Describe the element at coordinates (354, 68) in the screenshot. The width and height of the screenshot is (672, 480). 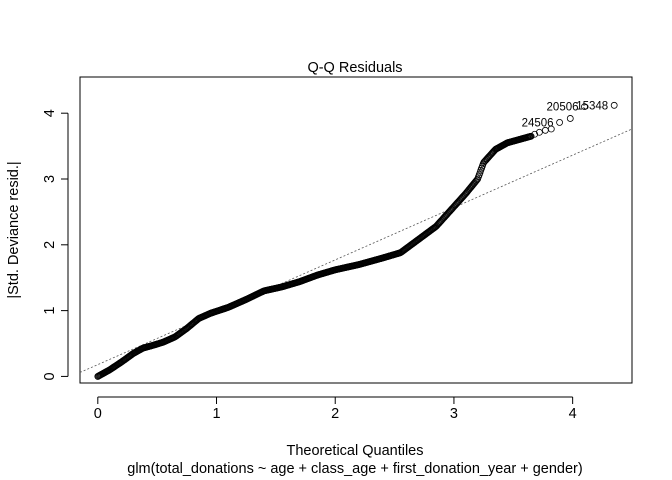
I see `chart-title: Q-Q Residuals` at that location.